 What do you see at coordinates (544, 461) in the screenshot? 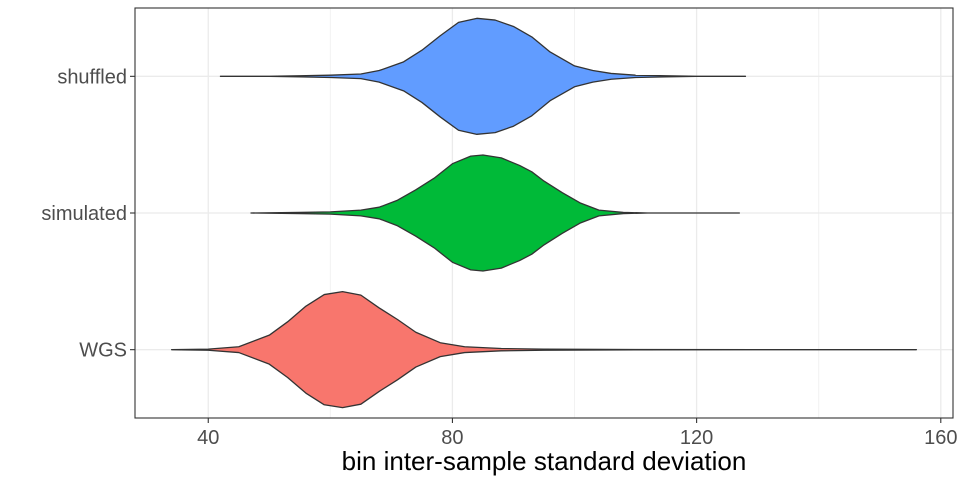
I see `x-axis-title: bin inter-sample standard deviation` at bounding box center [544, 461].